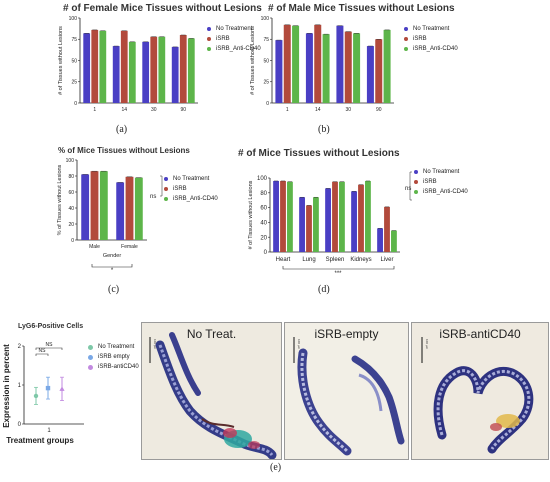 The width and height of the screenshot is (550, 482). I want to click on y-tick-label: 20, so click(71, 225).